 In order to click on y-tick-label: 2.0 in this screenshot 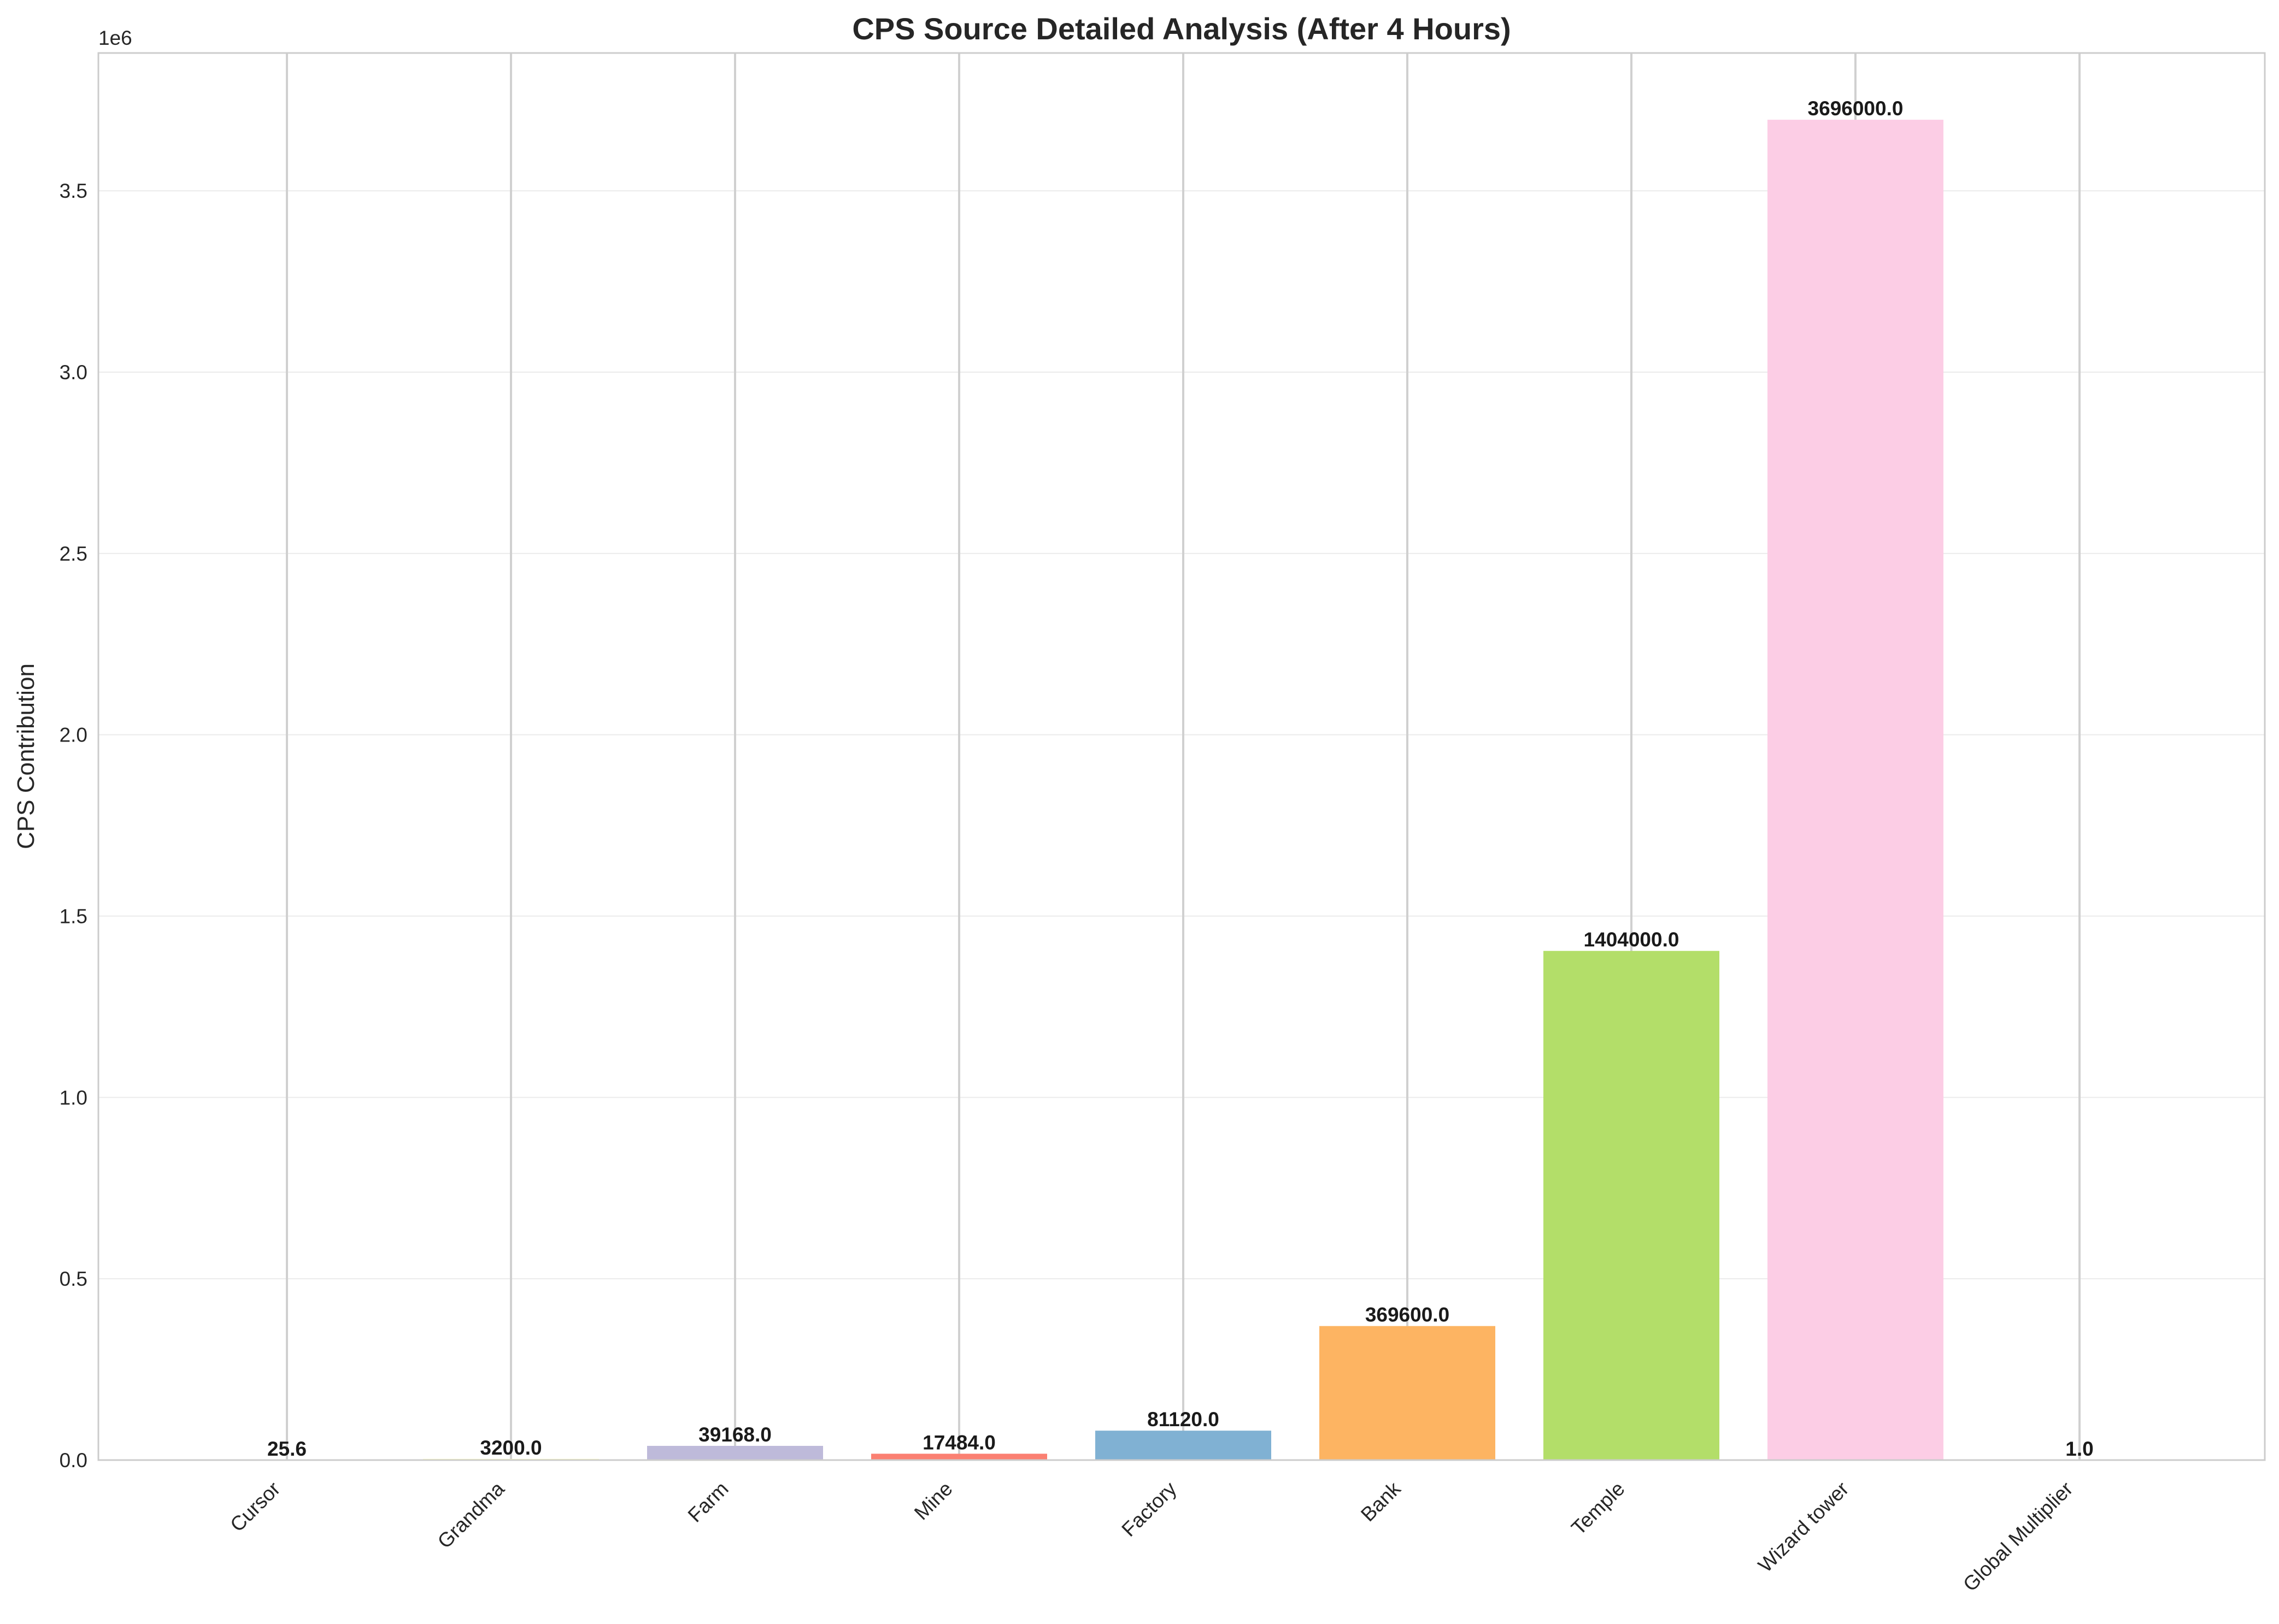, I will do `click(73, 735)`.